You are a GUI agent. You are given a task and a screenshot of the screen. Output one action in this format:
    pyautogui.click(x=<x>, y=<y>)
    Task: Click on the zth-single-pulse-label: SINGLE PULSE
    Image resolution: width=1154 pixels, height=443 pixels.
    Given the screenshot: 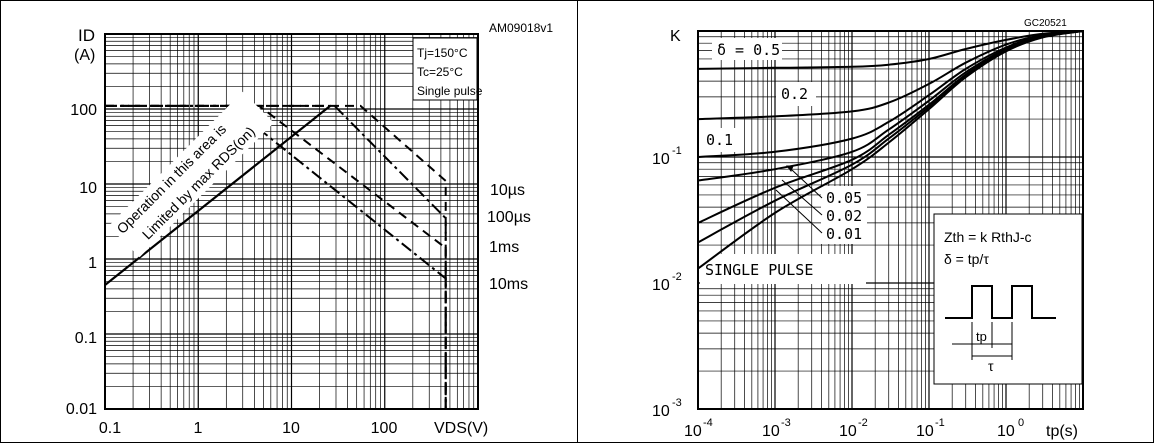 What is the action you would take?
    pyautogui.click(x=759, y=270)
    